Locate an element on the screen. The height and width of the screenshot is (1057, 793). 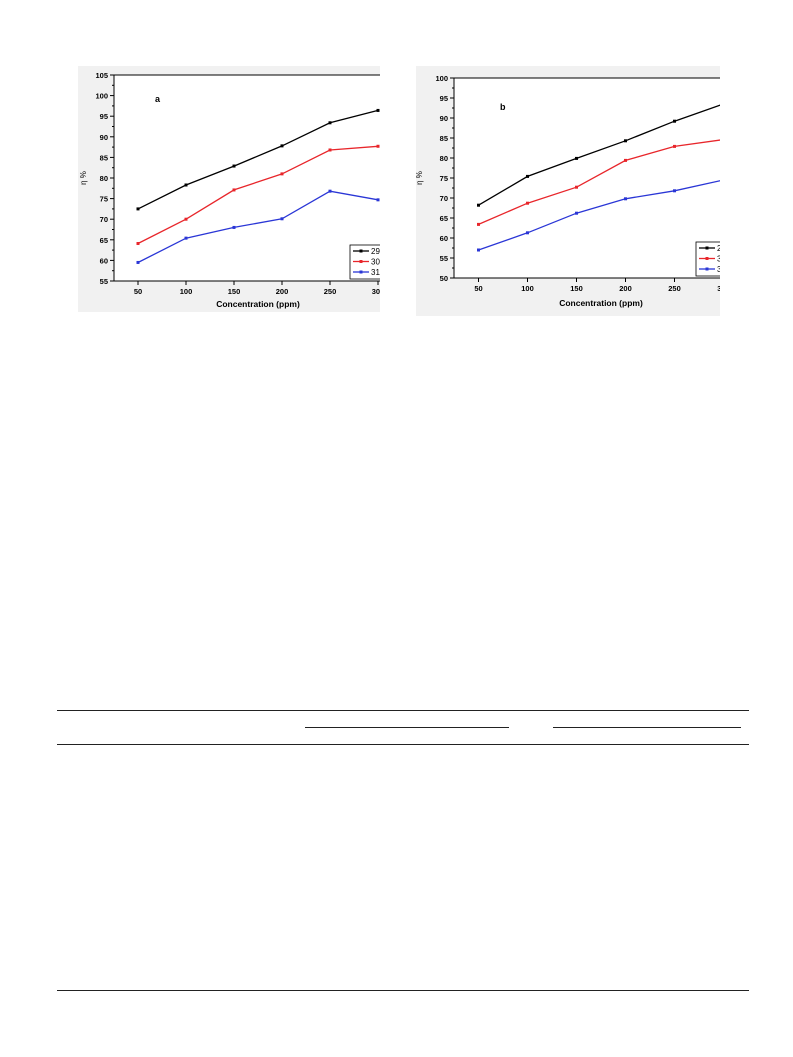
table-header-rule is located at coordinates (403, 744).